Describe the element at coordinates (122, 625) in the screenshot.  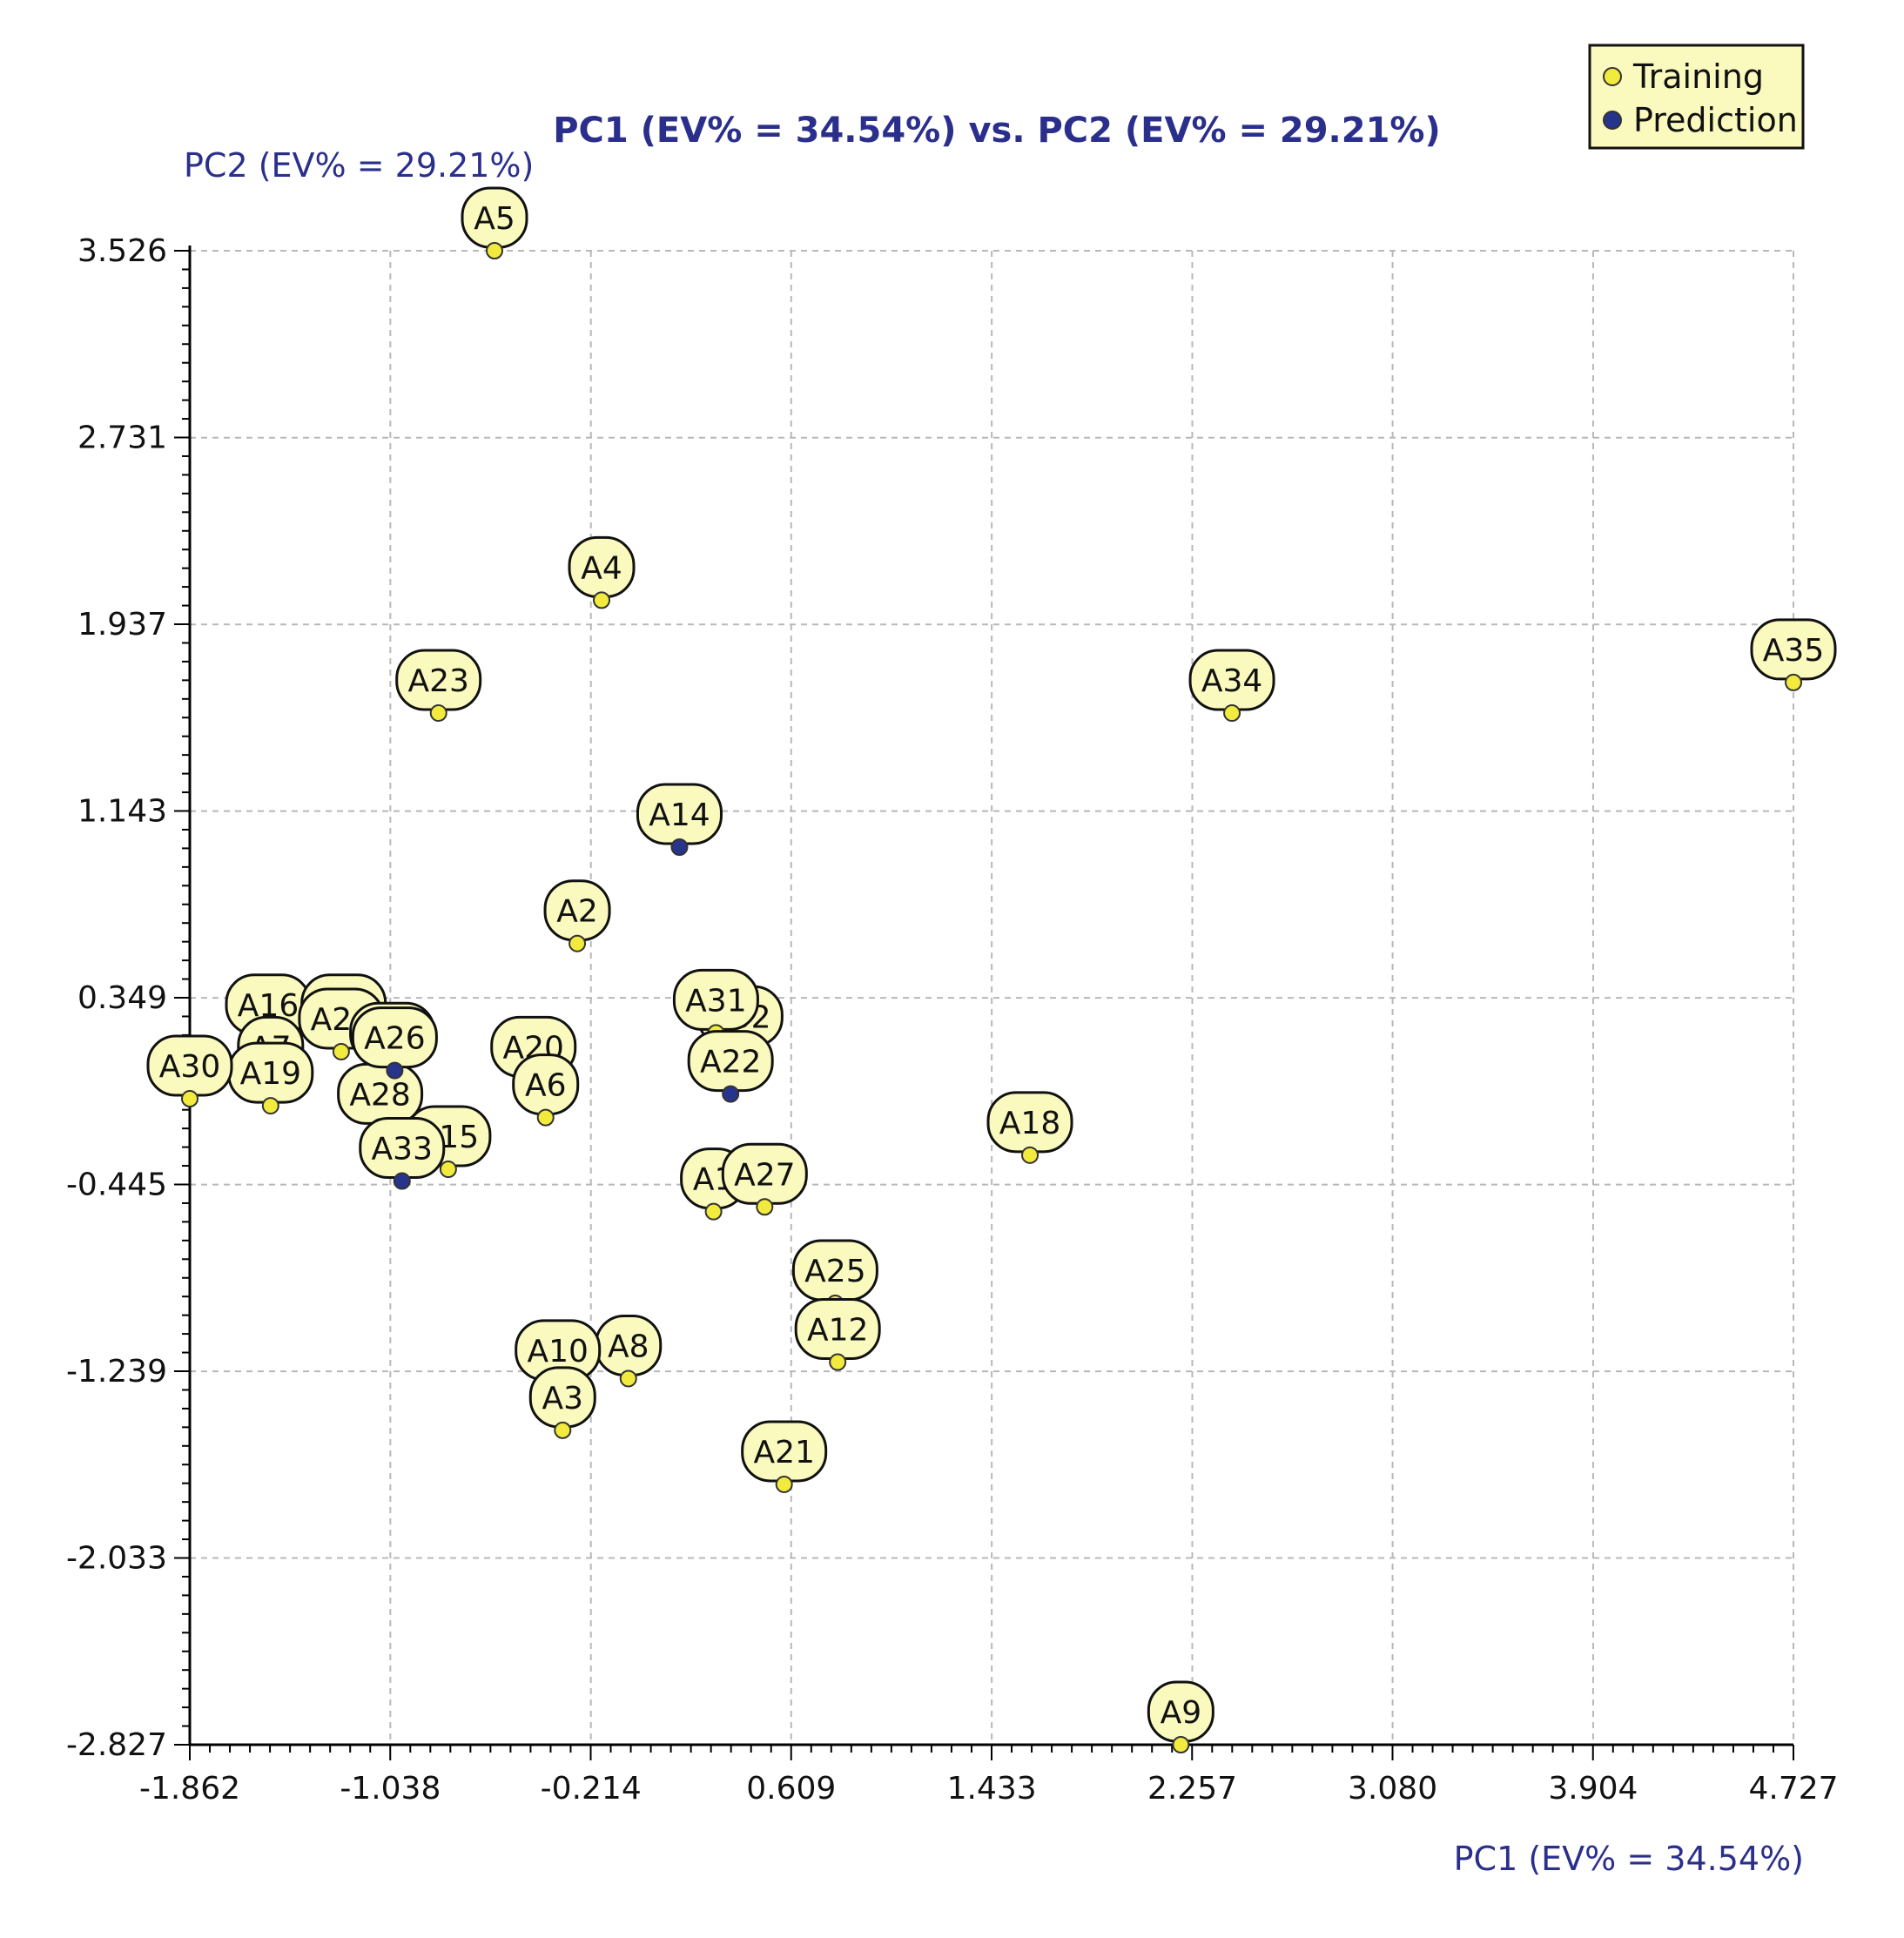
I see `y-tick-label: 1.937` at that location.